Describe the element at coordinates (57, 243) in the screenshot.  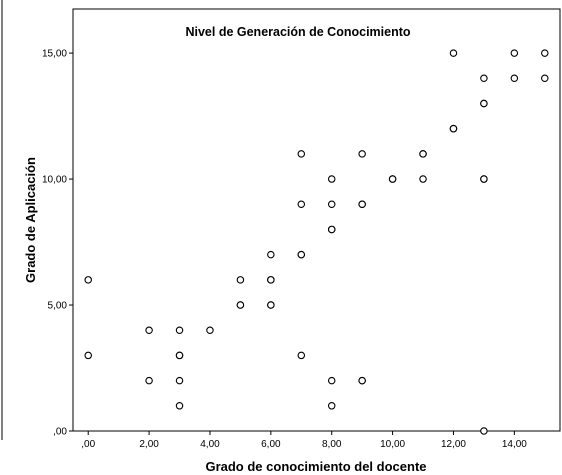
I see `y-axis: ,00 5,00 10,00 15,00` at that location.